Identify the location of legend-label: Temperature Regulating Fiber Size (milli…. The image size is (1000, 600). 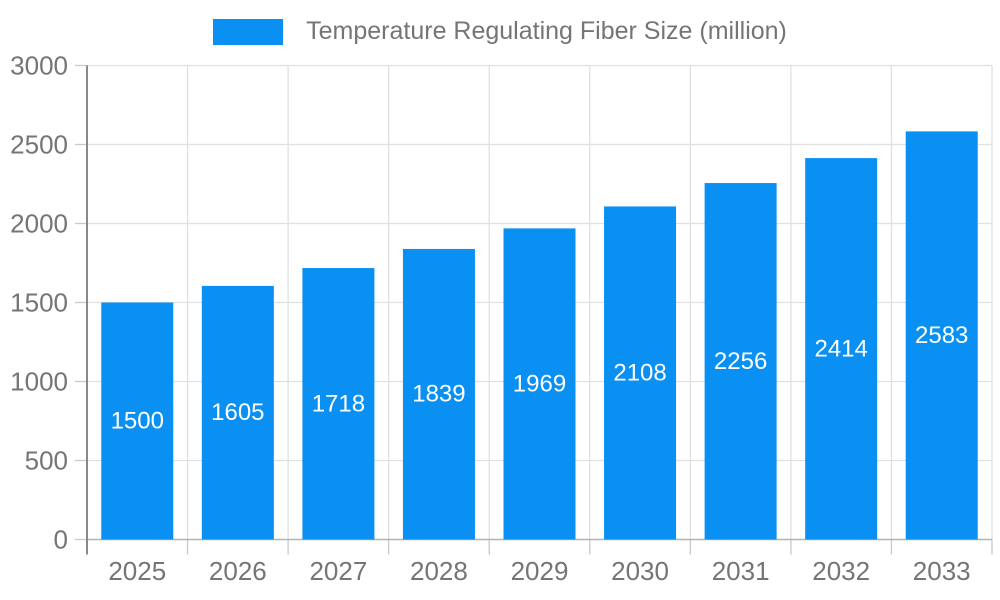
(546, 31).